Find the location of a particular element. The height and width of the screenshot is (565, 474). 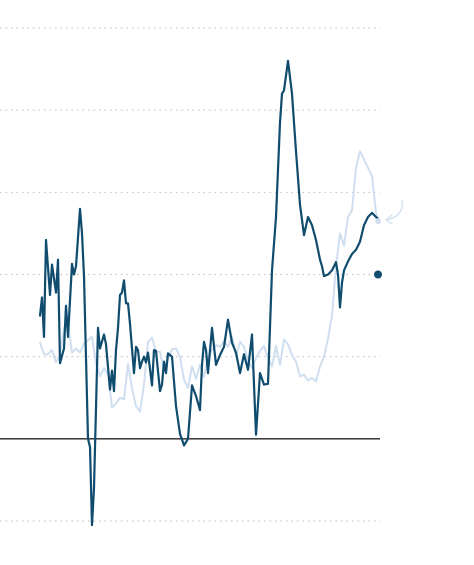

end-markers is located at coordinates (378, 248).